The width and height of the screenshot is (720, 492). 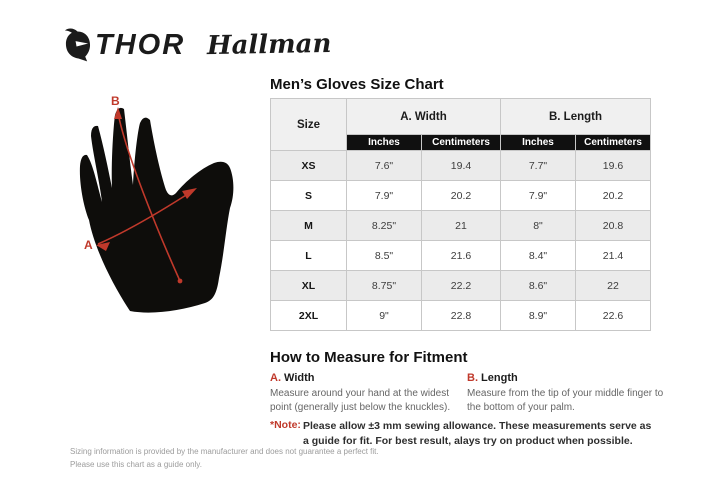 I want to click on measure-section-title: How to Measure for Fitment, so click(x=369, y=357).